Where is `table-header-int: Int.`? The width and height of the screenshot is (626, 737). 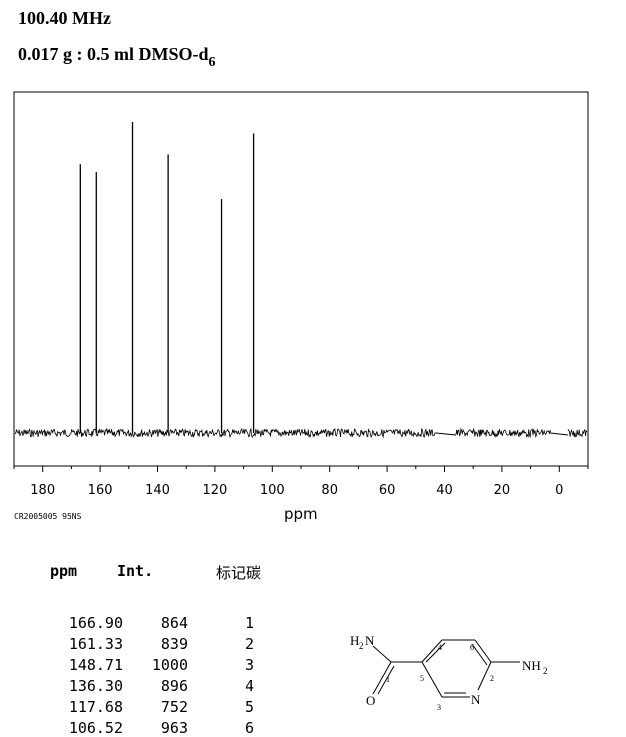
table-header-int: Int. is located at coordinates (135, 571).